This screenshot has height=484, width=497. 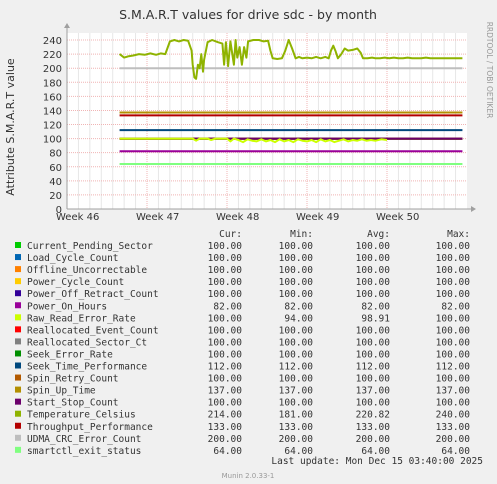 I want to click on legend-label-smartctl-exit-status: smartctl_exit_status, so click(x=84, y=451).